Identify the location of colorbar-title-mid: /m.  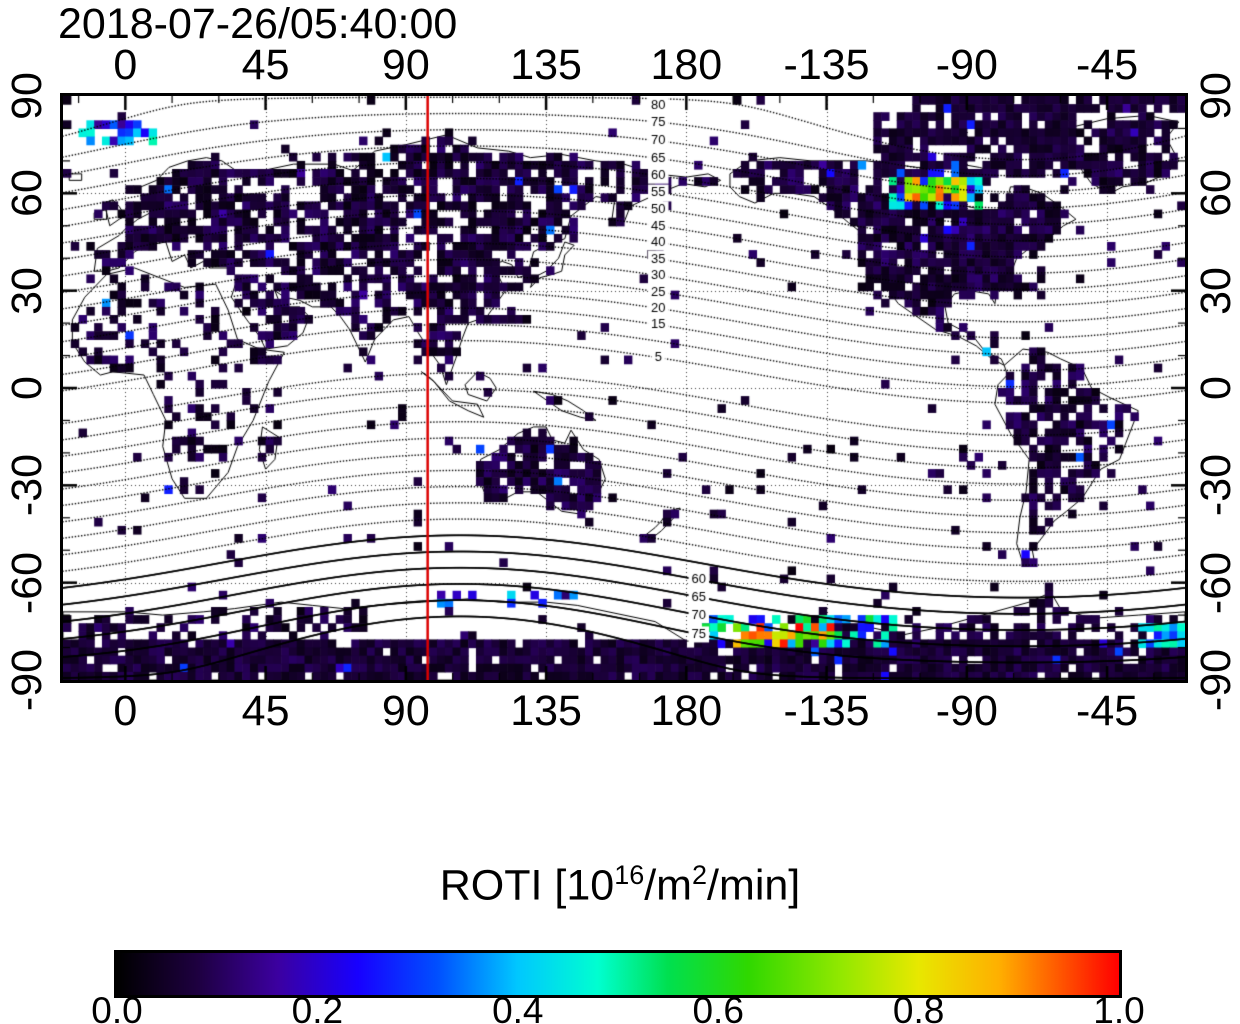
(668, 885).